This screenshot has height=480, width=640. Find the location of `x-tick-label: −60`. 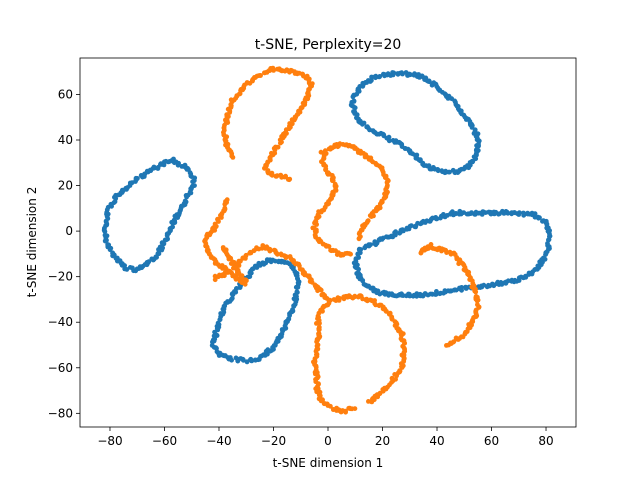

x-tick-label: −60 is located at coordinates (164, 441).